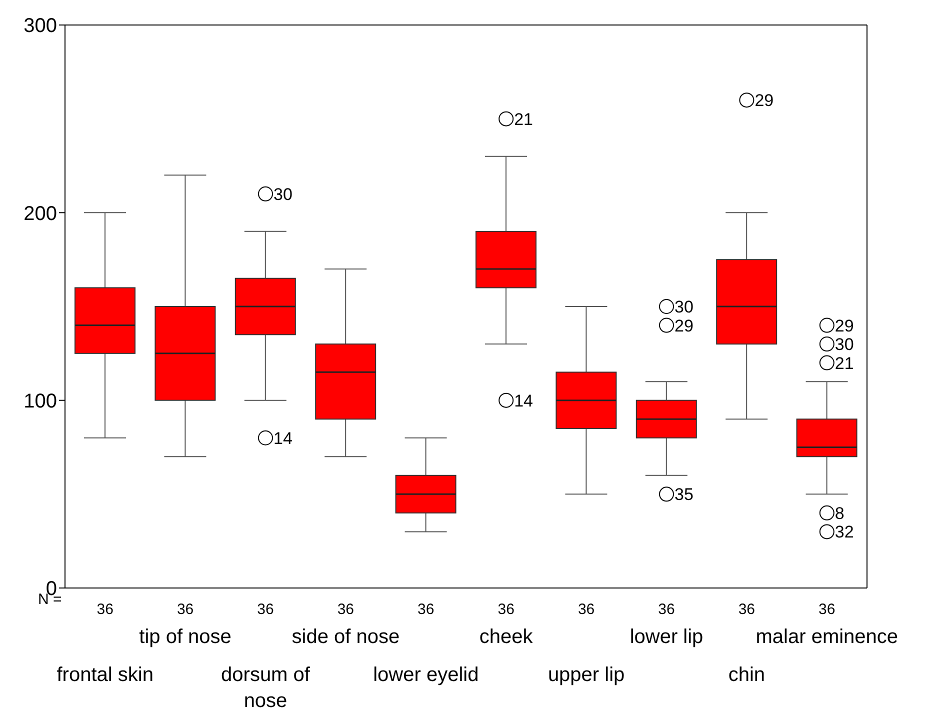 The width and height of the screenshot is (938, 713). I want to click on x-tick-label: lower eyelid, so click(426, 675).